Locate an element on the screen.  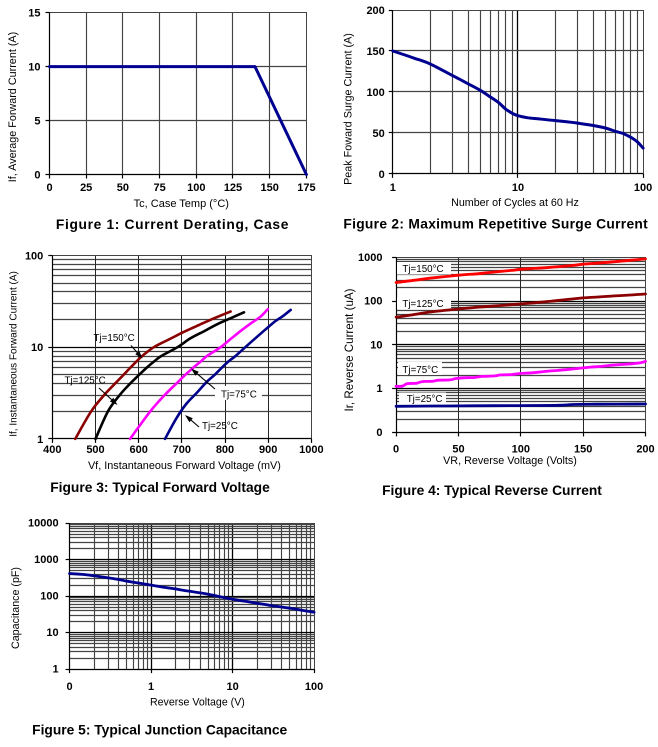
svg-text: Capacitance (pF) is located at coordinates (16, 608).